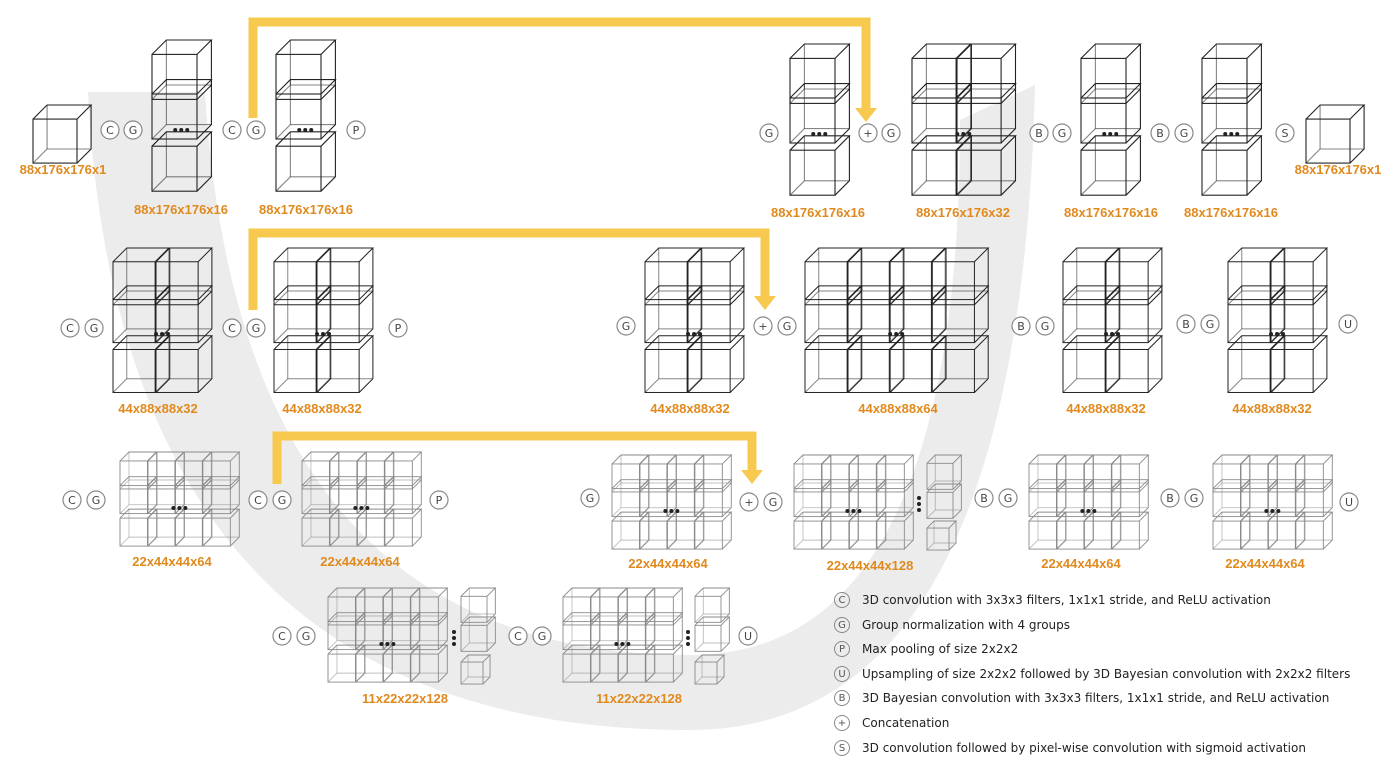 The image size is (1400, 765). Describe the element at coordinates (940, 649) in the screenshot. I see `legend-text: Max pooling of size 2x2x2` at that location.